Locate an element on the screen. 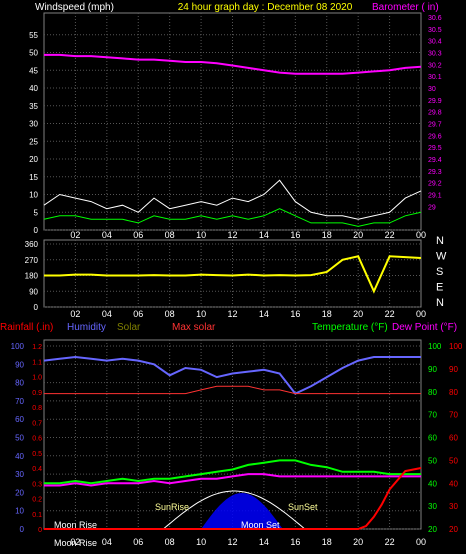  rain-y-tick-label: 0.1 is located at coordinates (37, 515).